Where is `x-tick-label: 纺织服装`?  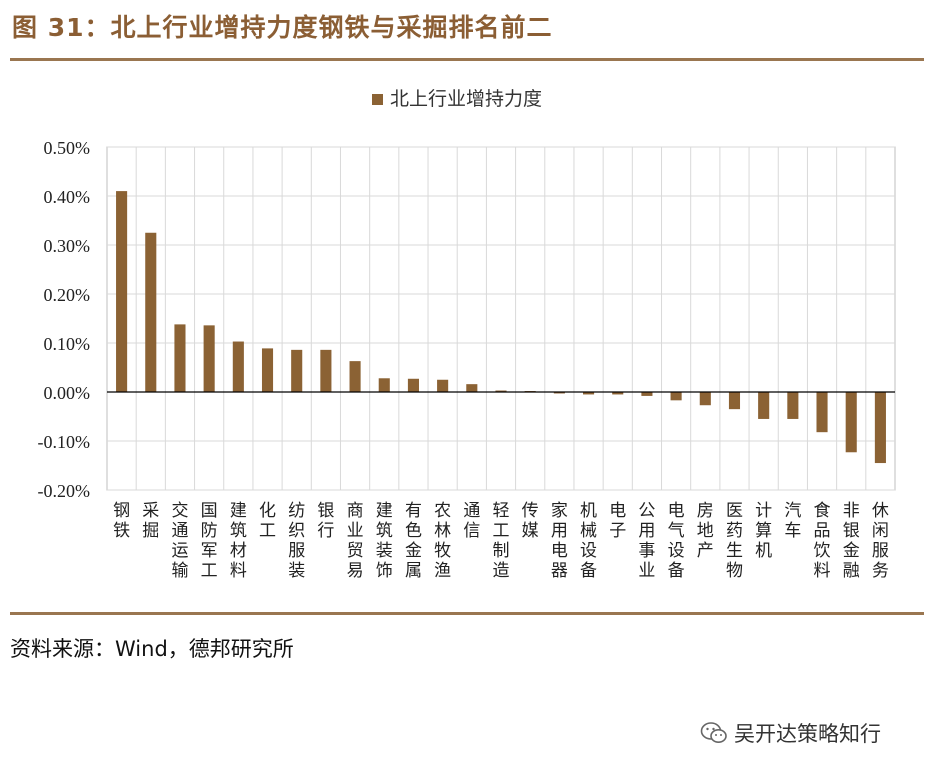
x-tick-label: 纺织服装 is located at coordinates (296, 541).